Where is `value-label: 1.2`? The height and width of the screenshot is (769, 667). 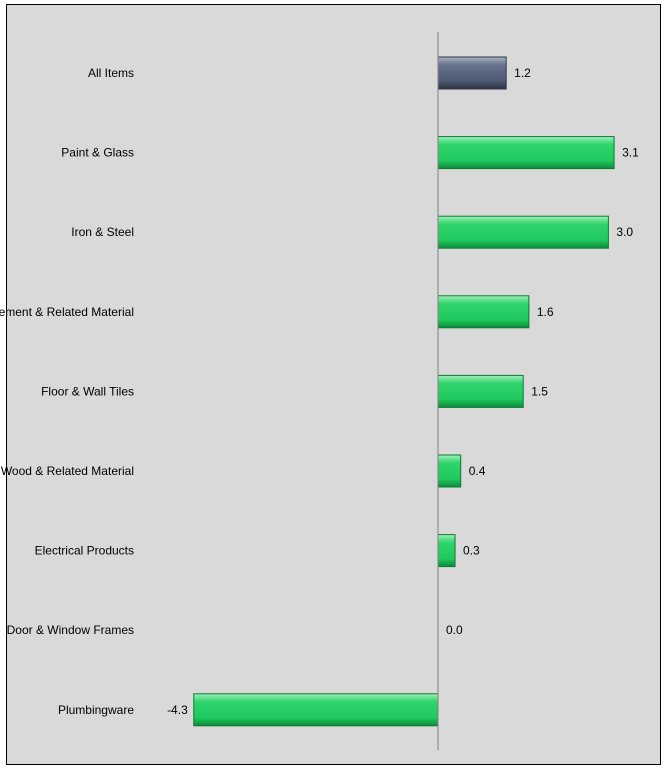
value-label: 1.2 is located at coordinates (522, 73).